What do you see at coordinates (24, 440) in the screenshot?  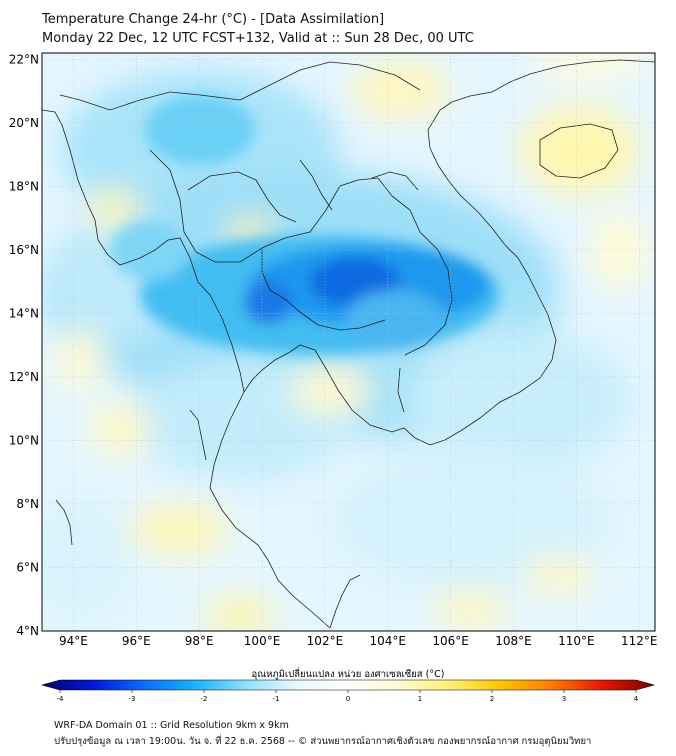 I see `lat-tick-label: 10°N` at bounding box center [24, 440].